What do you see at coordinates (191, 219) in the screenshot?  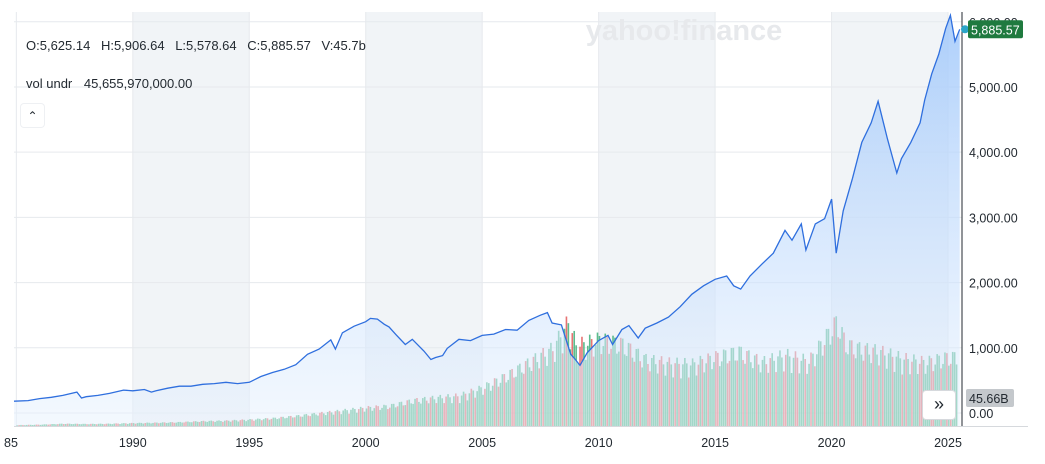 I see `time-band` at bounding box center [191, 219].